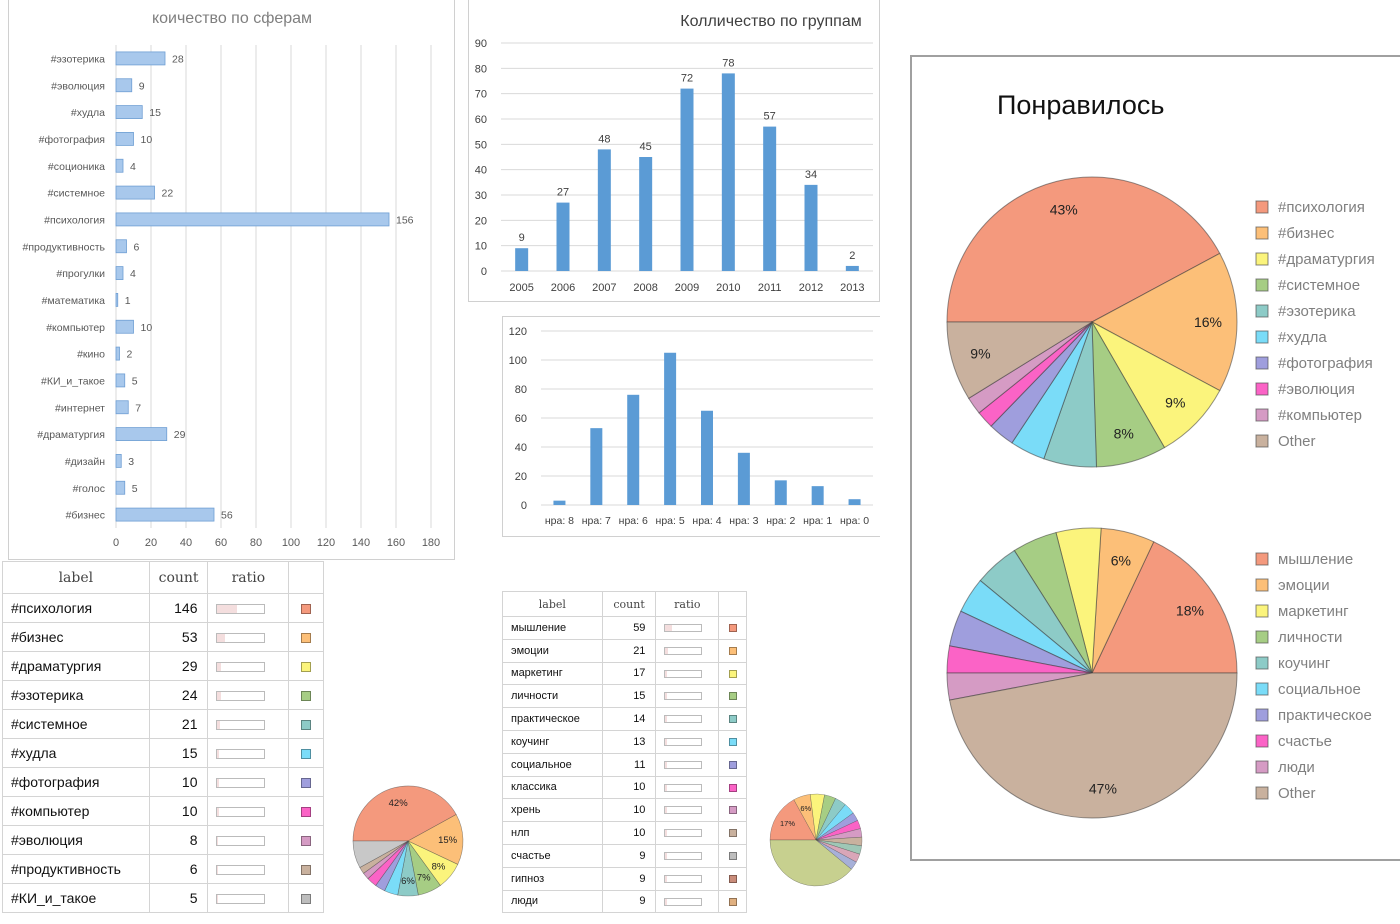 This screenshot has height=924, width=1400. I want to click on pie-percent-label: 9%, so click(980, 354).